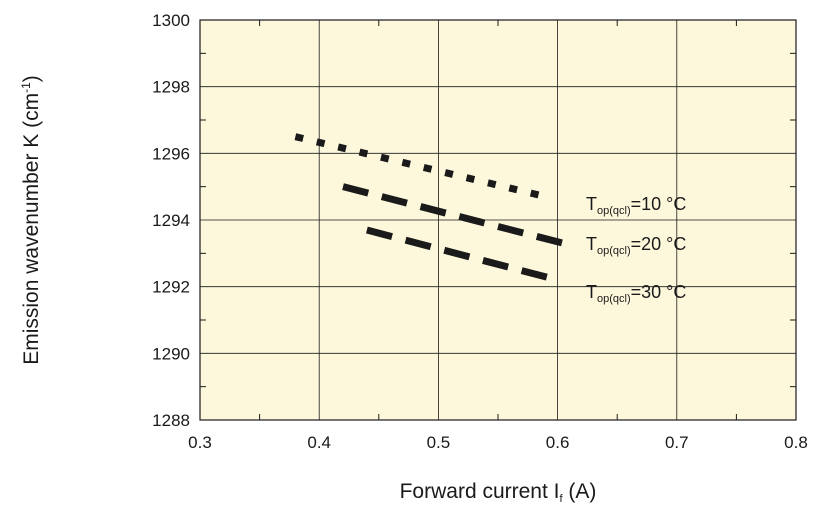 The height and width of the screenshot is (511, 814). Describe the element at coordinates (636, 205) in the screenshot. I see `series-label: Top(qcl)=10 °C` at that location.